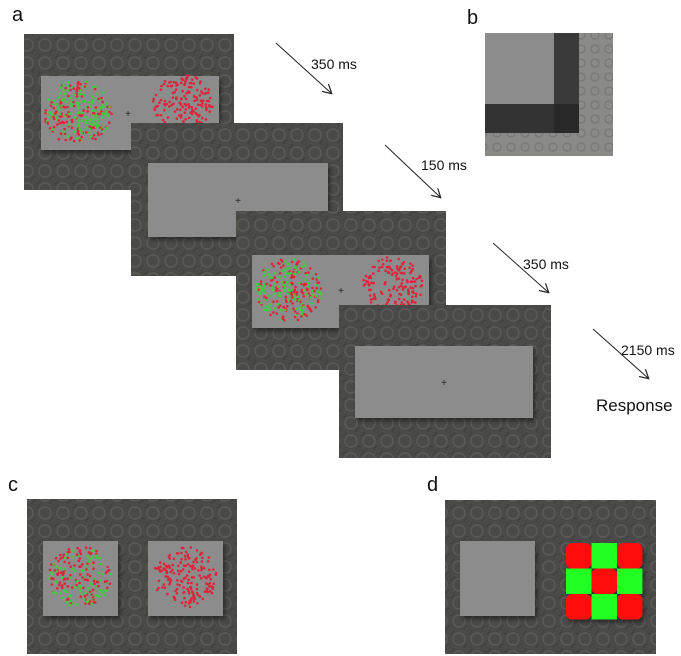  What do you see at coordinates (444, 165) in the screenshot?
I see `timing-label-2: 150 ms` at bounding box center [444, 165].